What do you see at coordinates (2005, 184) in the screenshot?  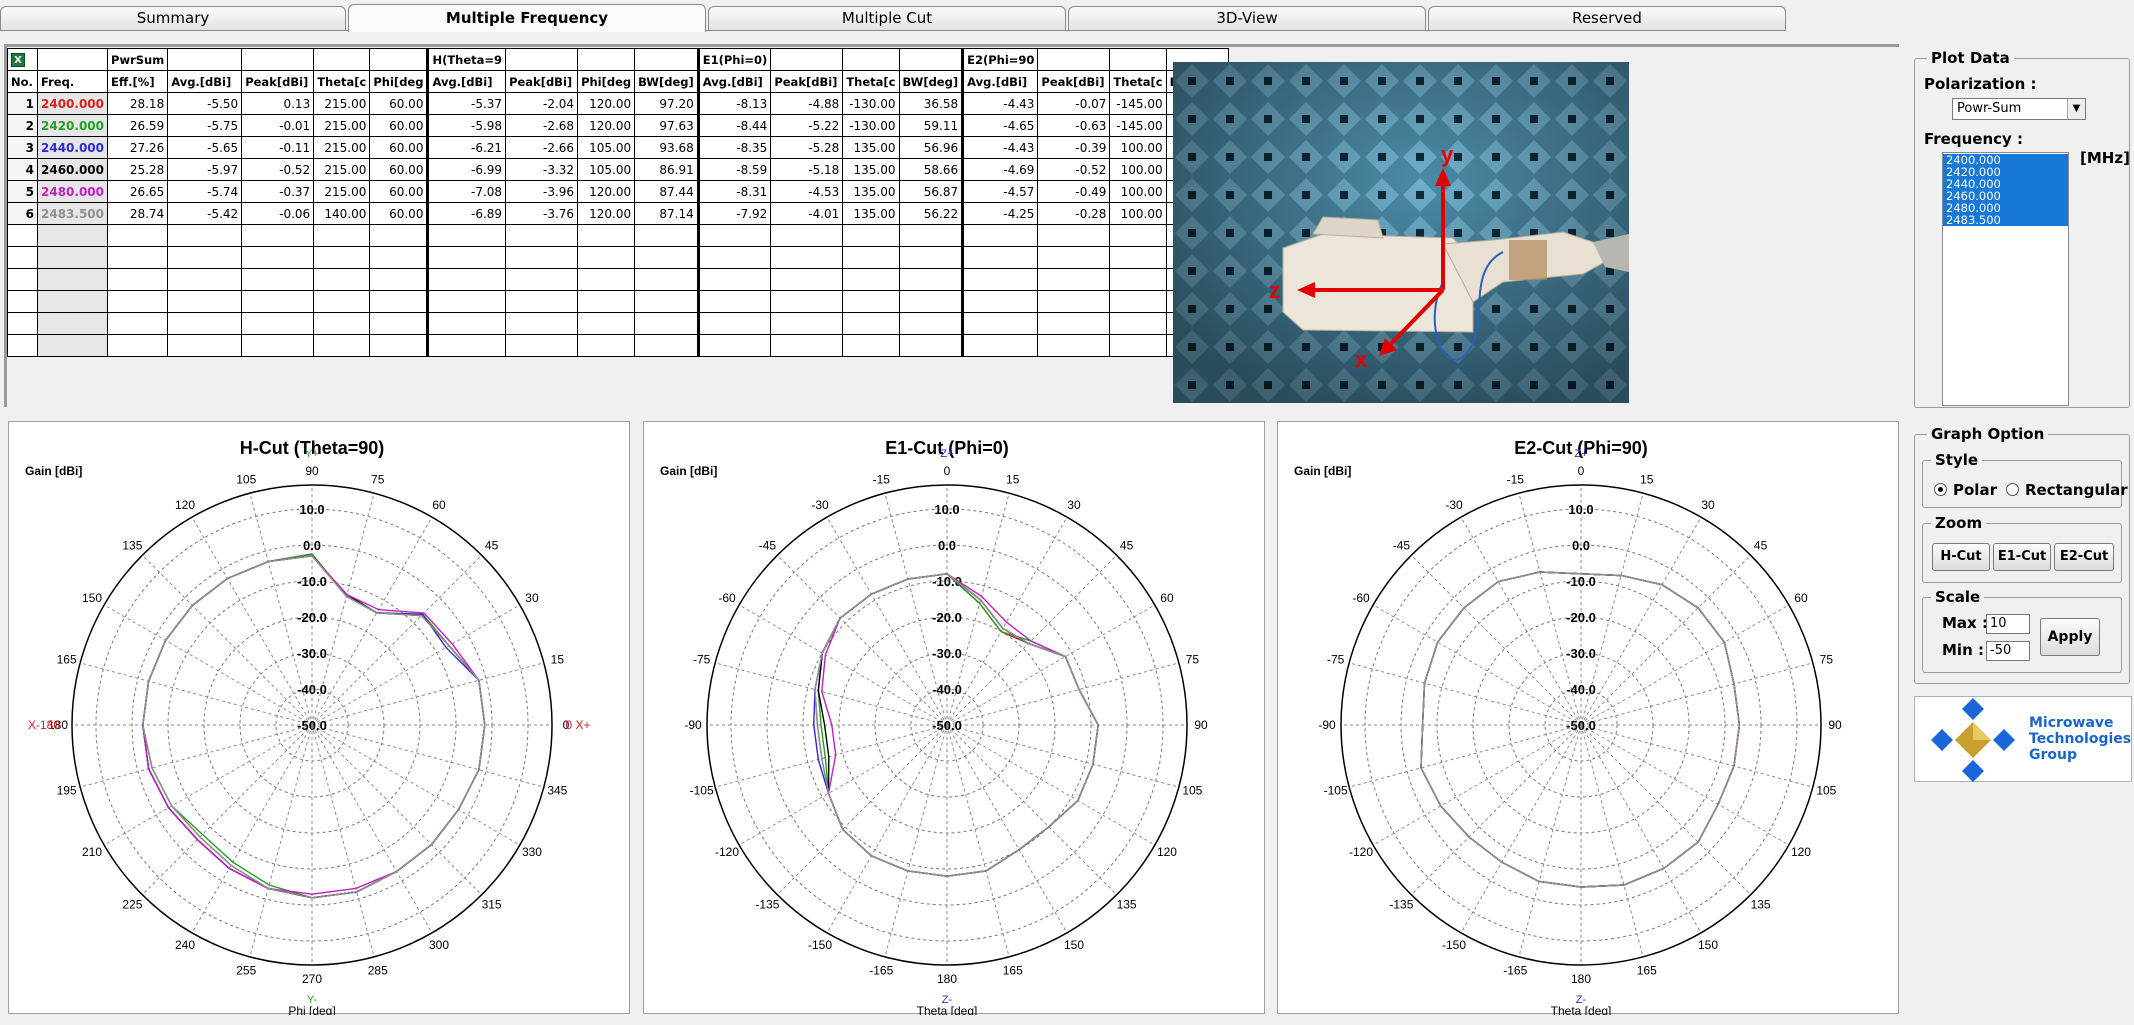 I see `frequency-item: 2440.000` at bounding box center [2005, 184].